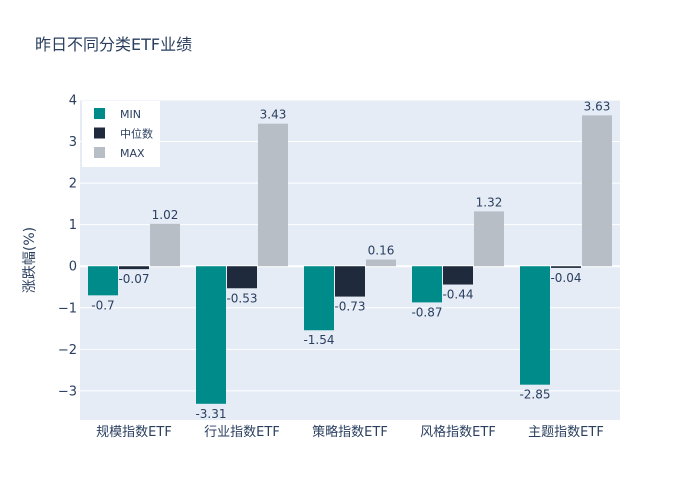 The height and width of the screenshot is (500, 700). I want to click on bar-MIN-规模指数ETF, so click(103, 281).